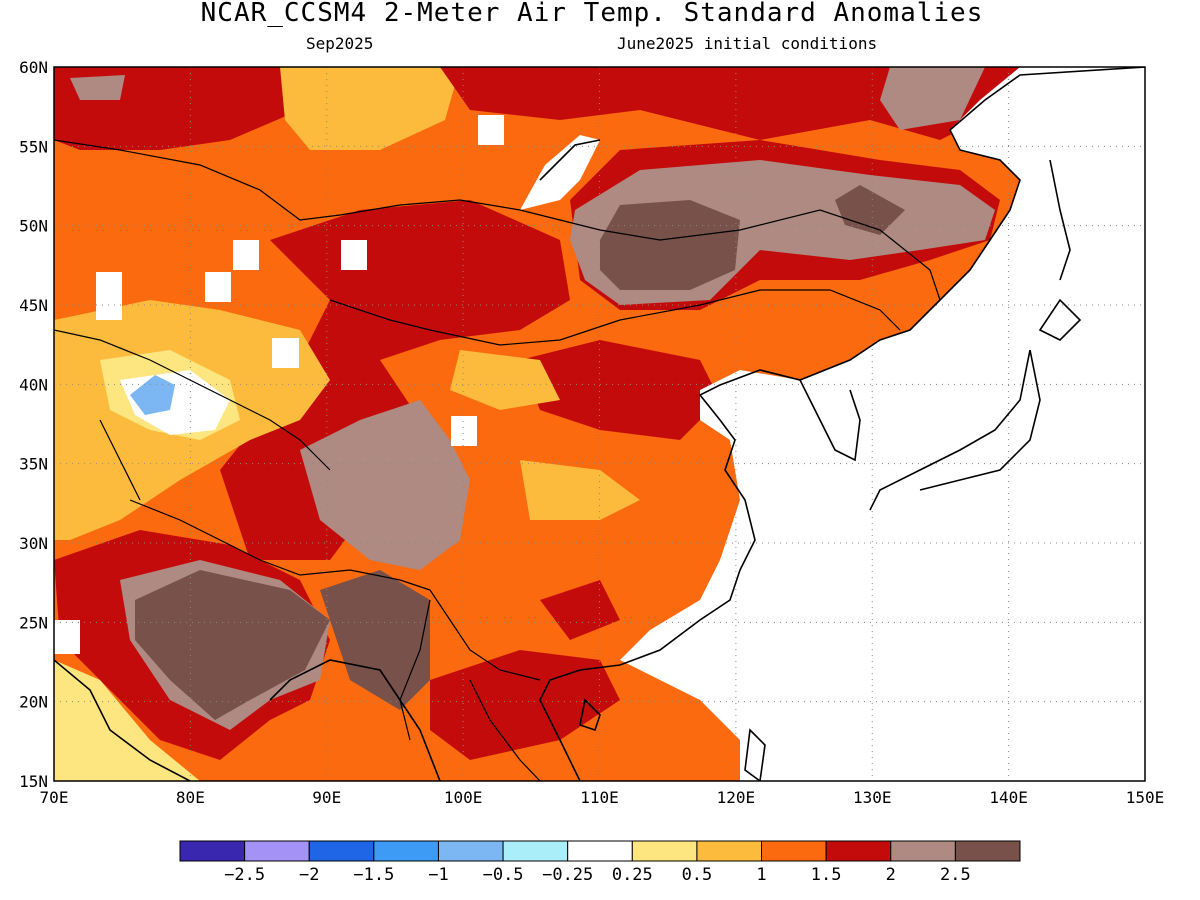  I want to click on colorbar: −2.5 −2 −1.5 −1 −0.5 −0.25 0.25 0.5 1 1.5 2 2.5, so click(600, 862).